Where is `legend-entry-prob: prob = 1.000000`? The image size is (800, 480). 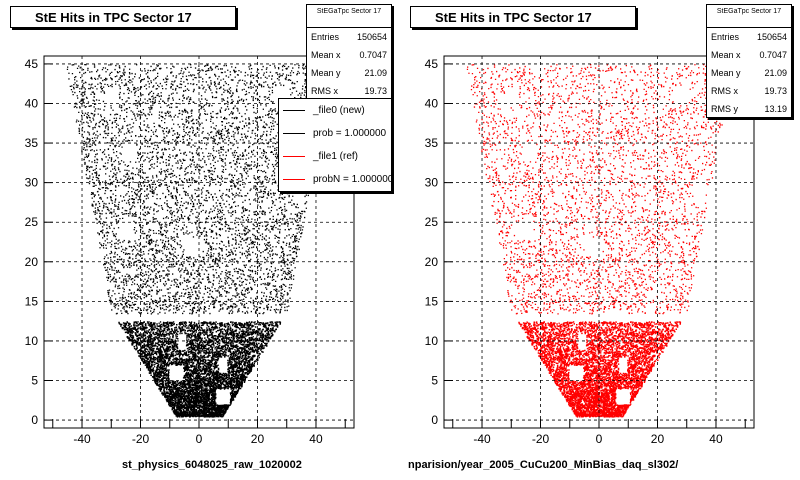
legend-entry-prob: prob = 1.000000 is located at coordinates (335, 133).